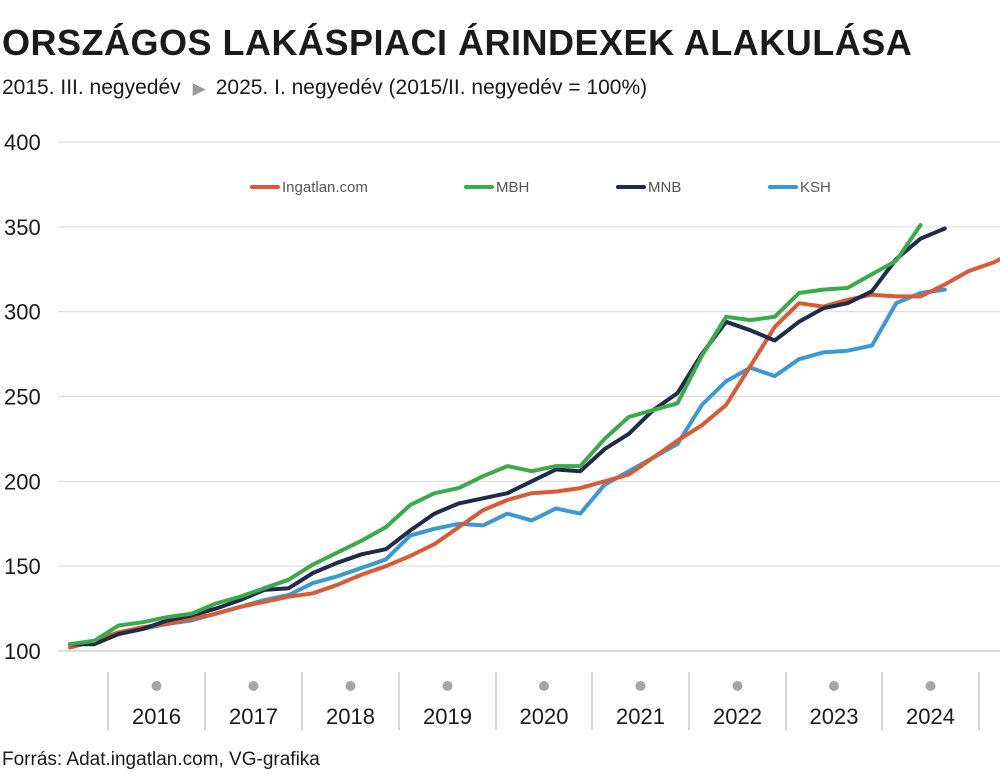 The height and width of the screenshot is (784, 1000). I want to click on x-tick-label: 2024, so click(930, 716).